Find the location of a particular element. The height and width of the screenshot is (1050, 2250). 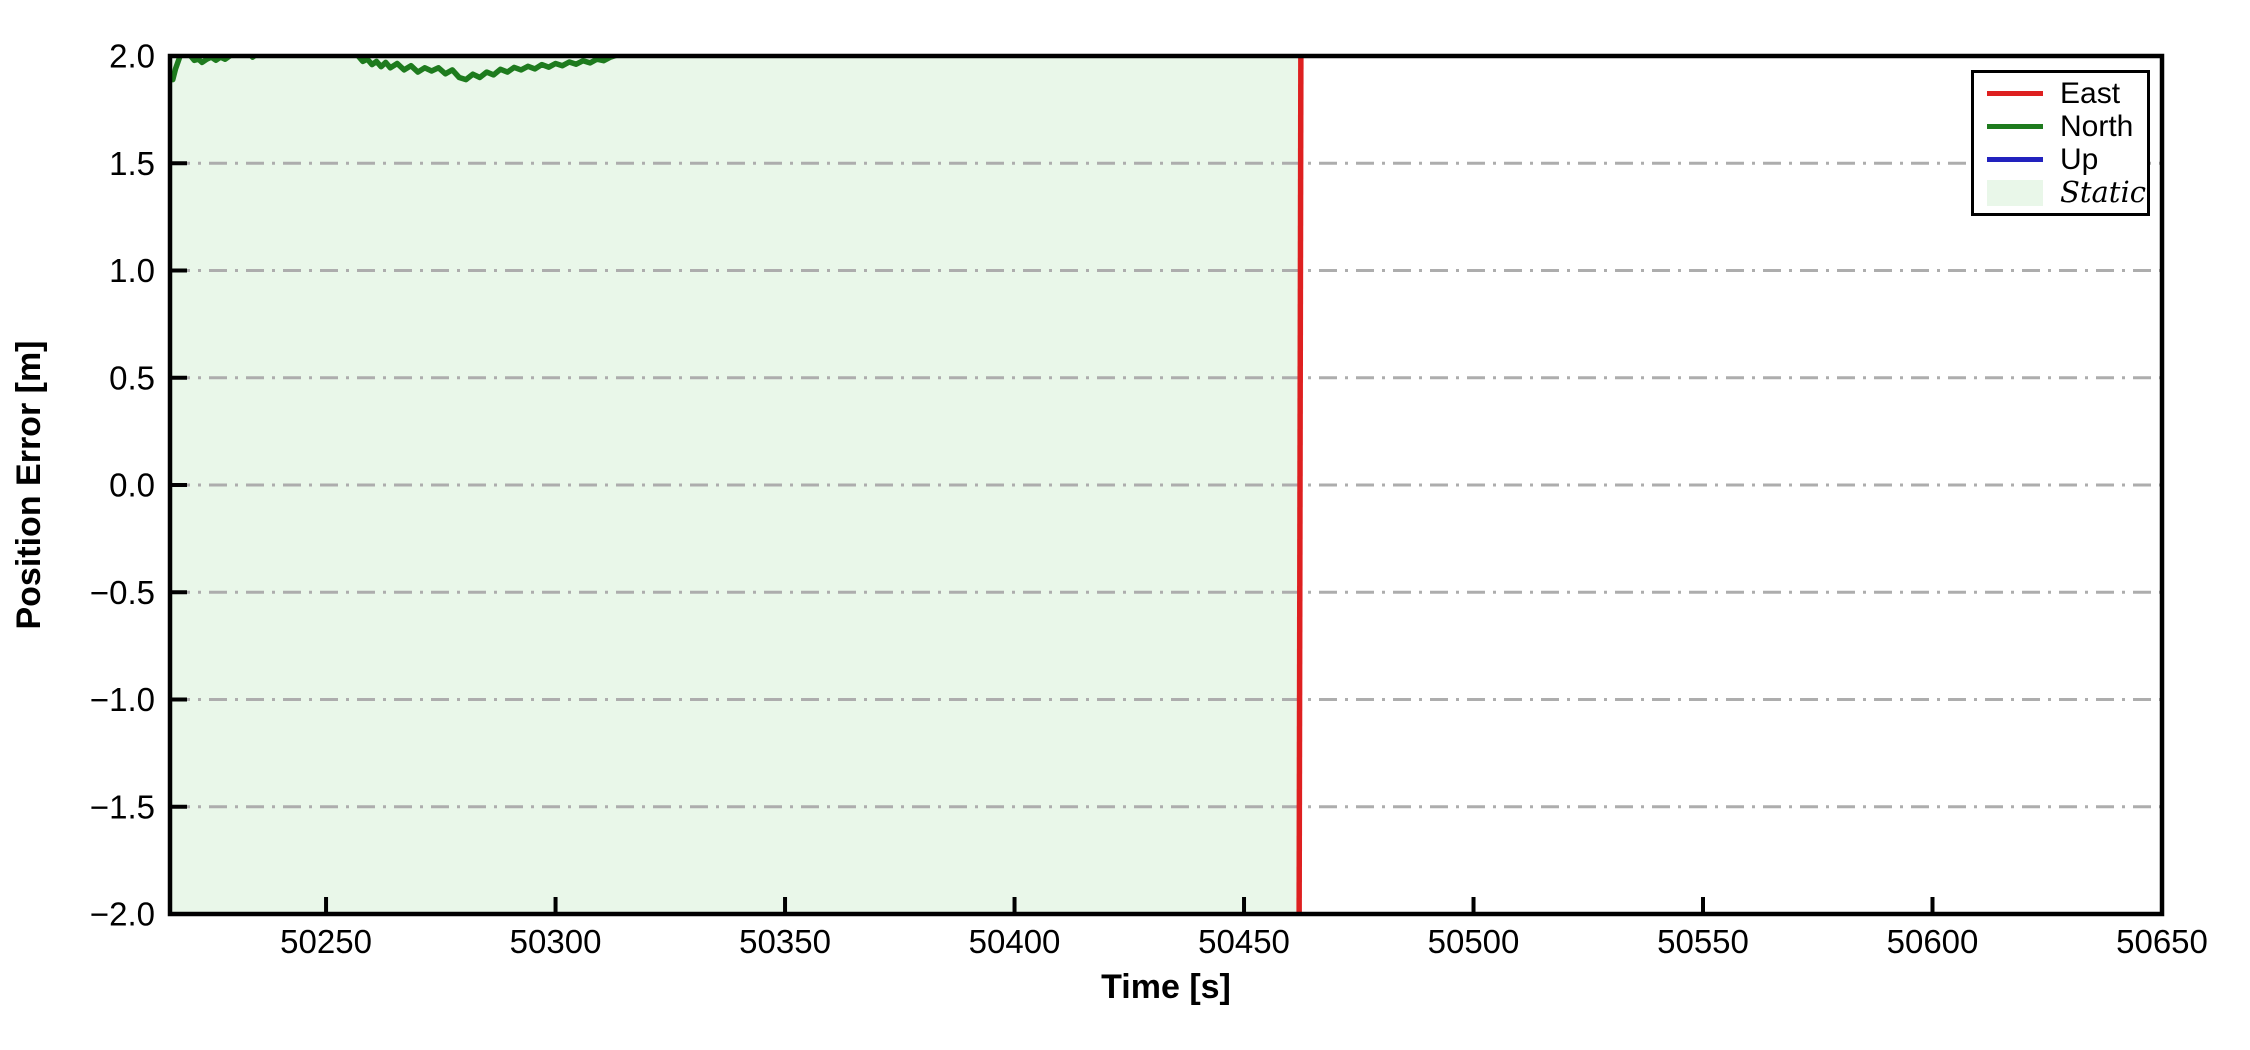

up-line-swatch is located at coordinates (2015, 159).